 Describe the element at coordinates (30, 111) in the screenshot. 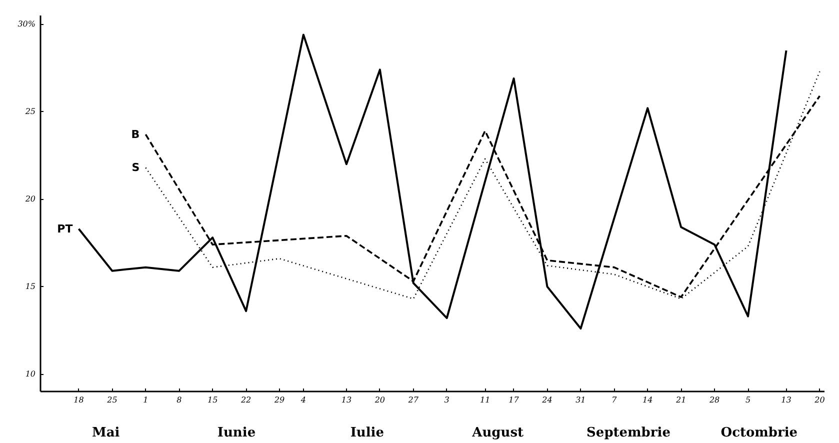

I see `y-tick-label: 25` at that location.